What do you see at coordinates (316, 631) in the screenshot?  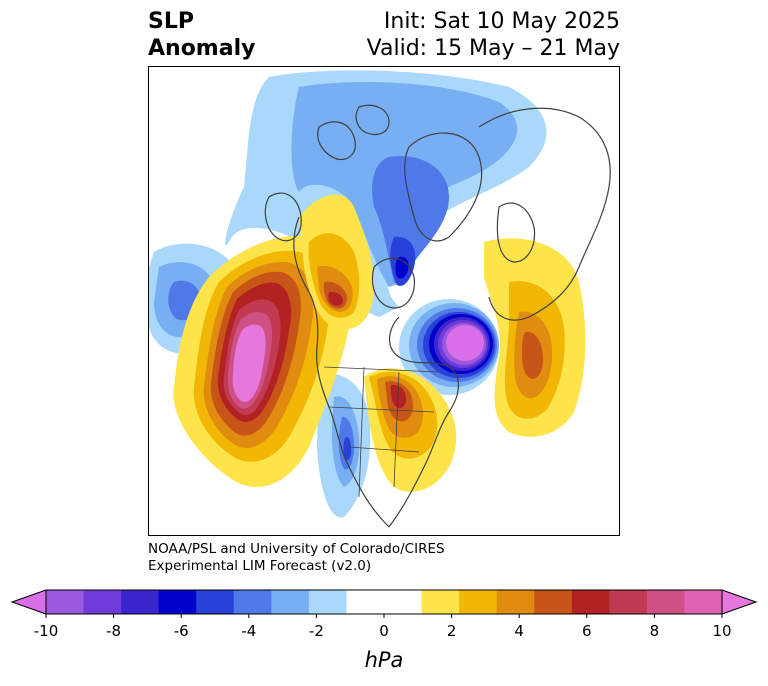 I see `colorbar-tick-label: -2` at bounding box center [316, 631].